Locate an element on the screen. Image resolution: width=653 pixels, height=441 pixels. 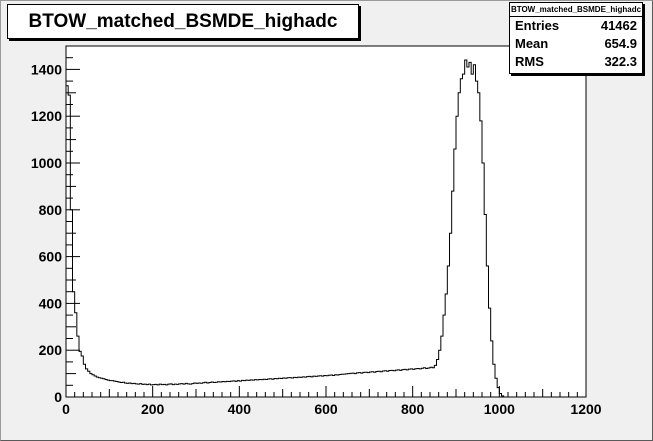
y-tick-label: 600 is located at coordinates (51, 257).